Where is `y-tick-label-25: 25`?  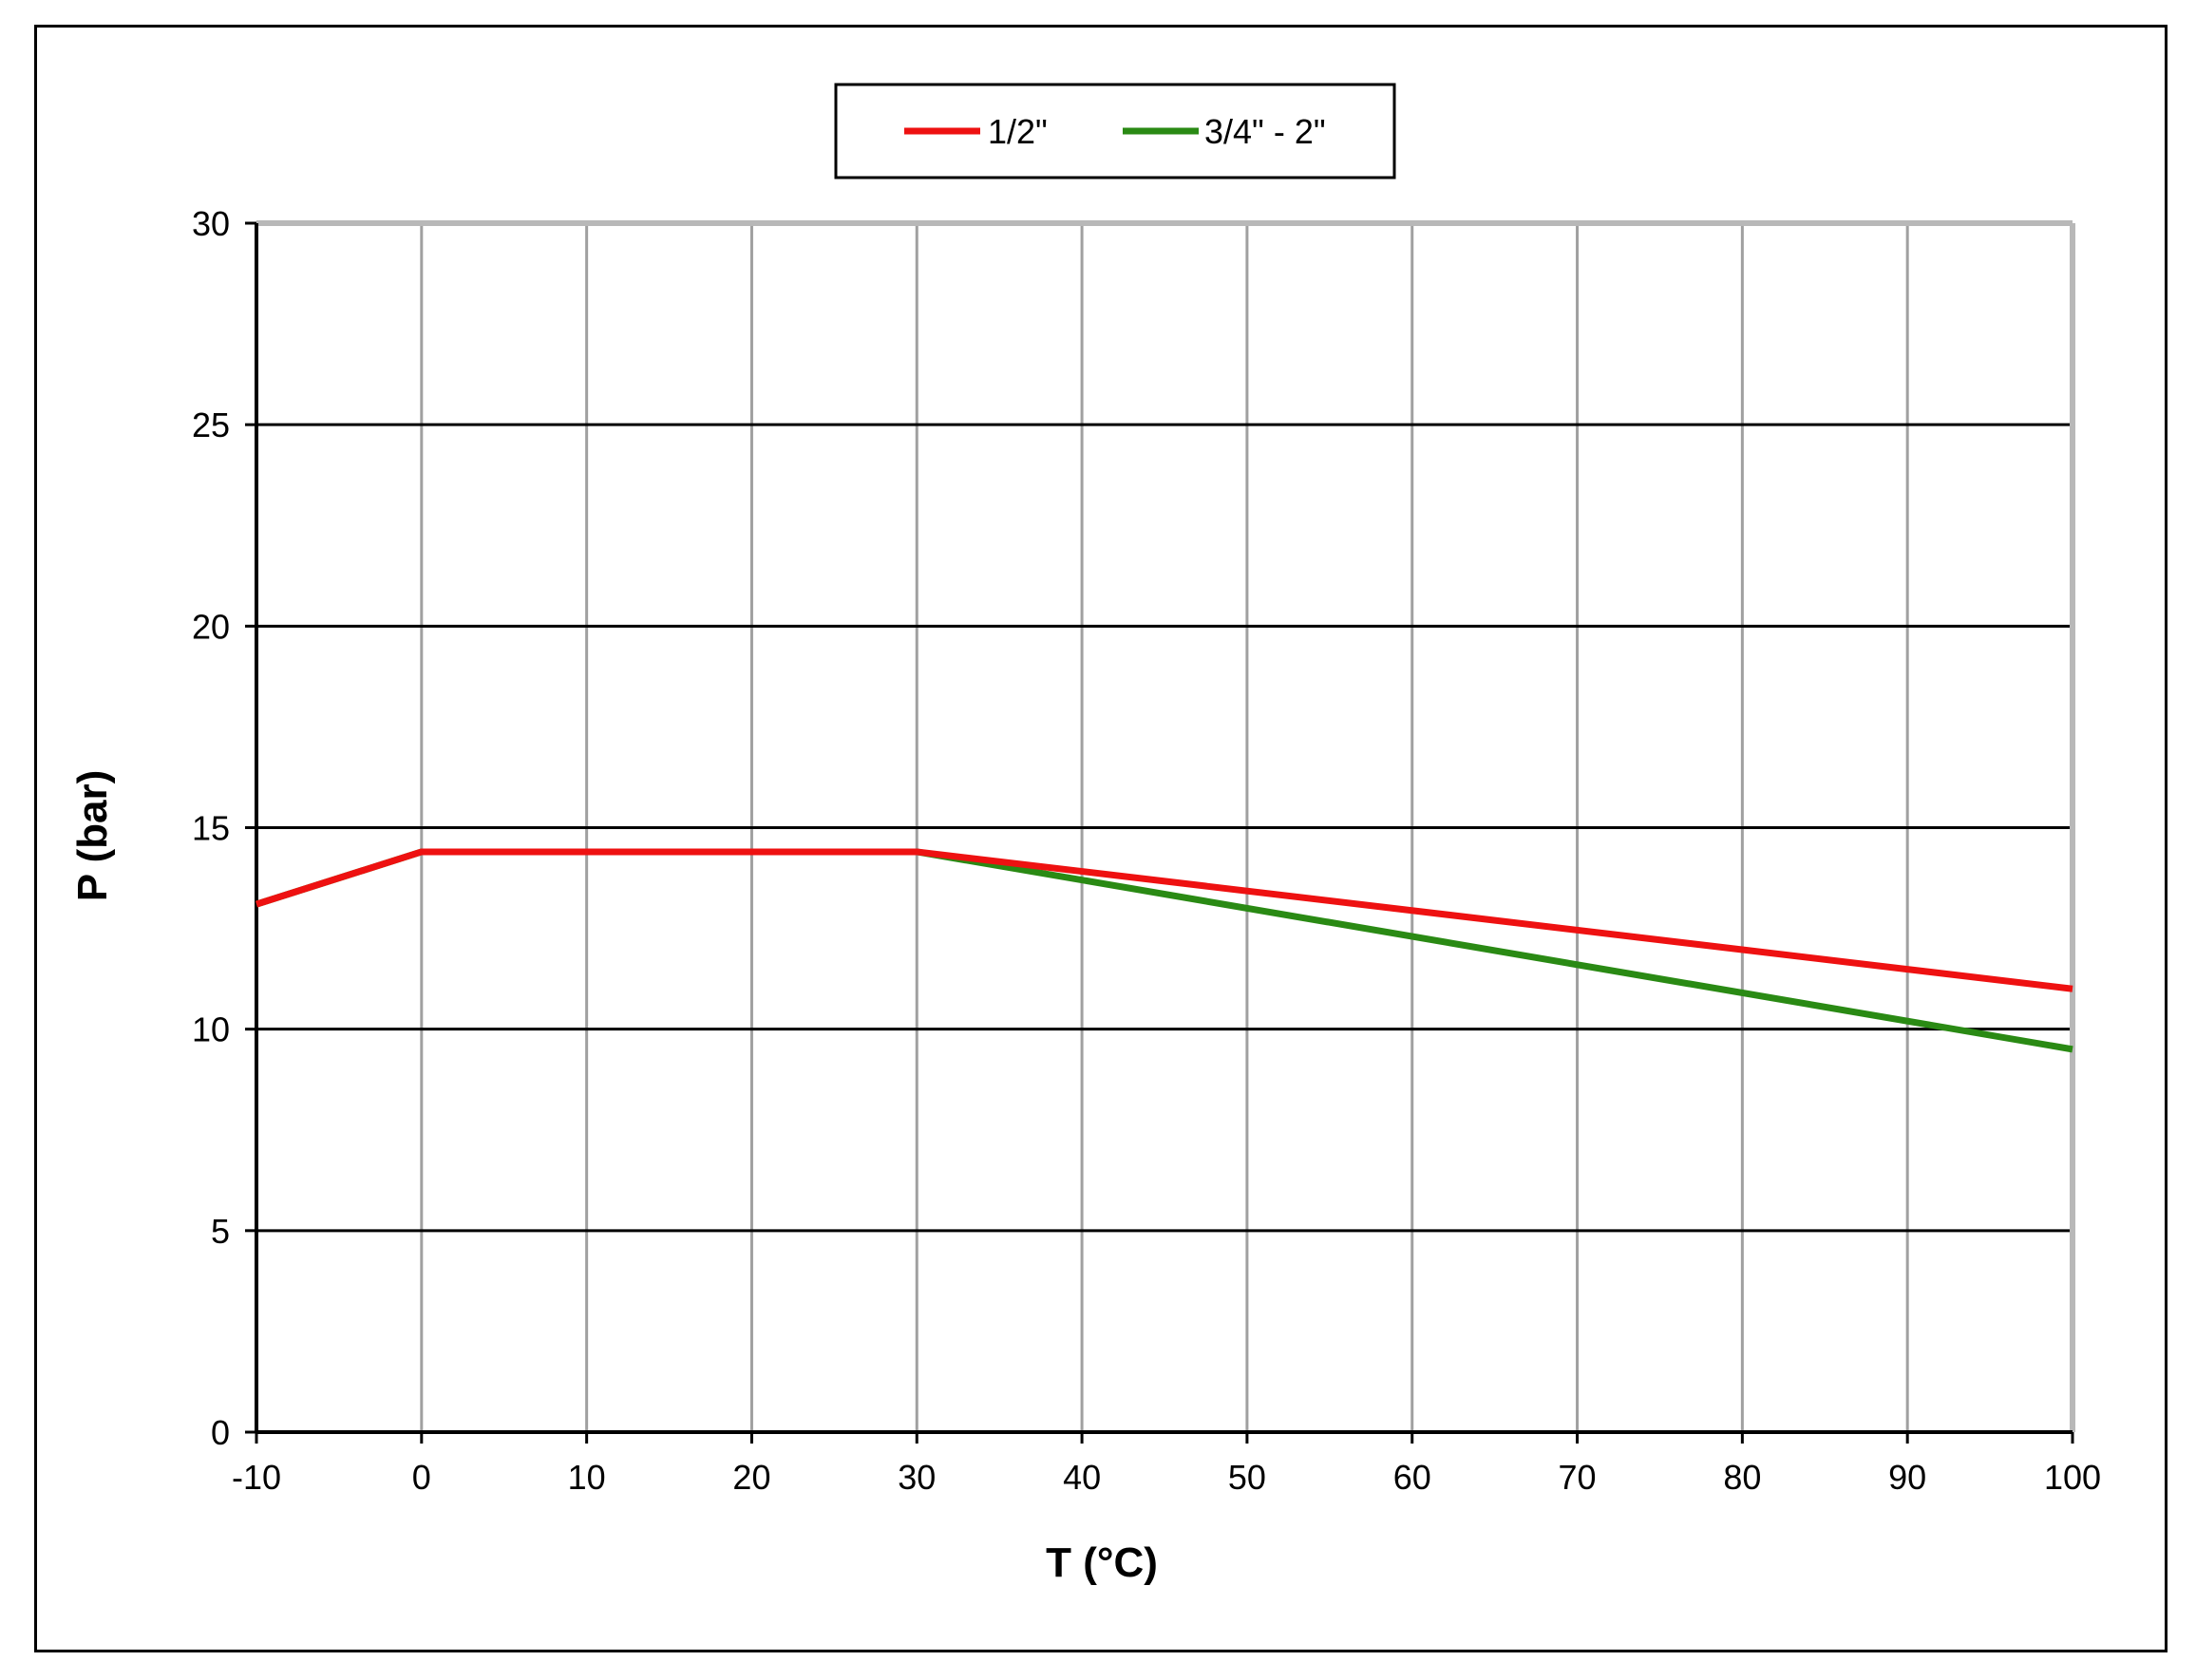
y-tick-label-25: 25 is located at coordinates (211, 425).